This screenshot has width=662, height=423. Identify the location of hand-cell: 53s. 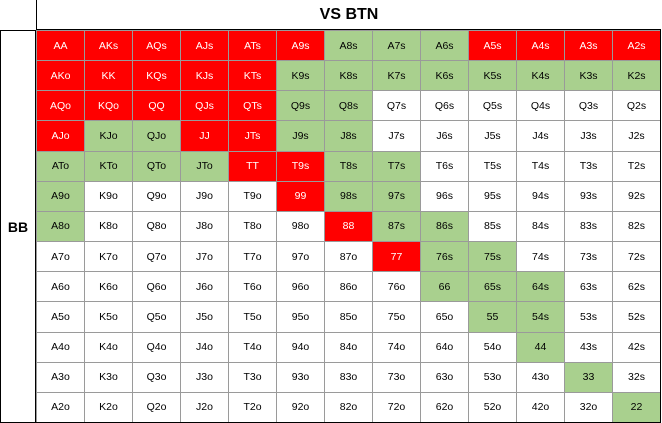
(588, 316).